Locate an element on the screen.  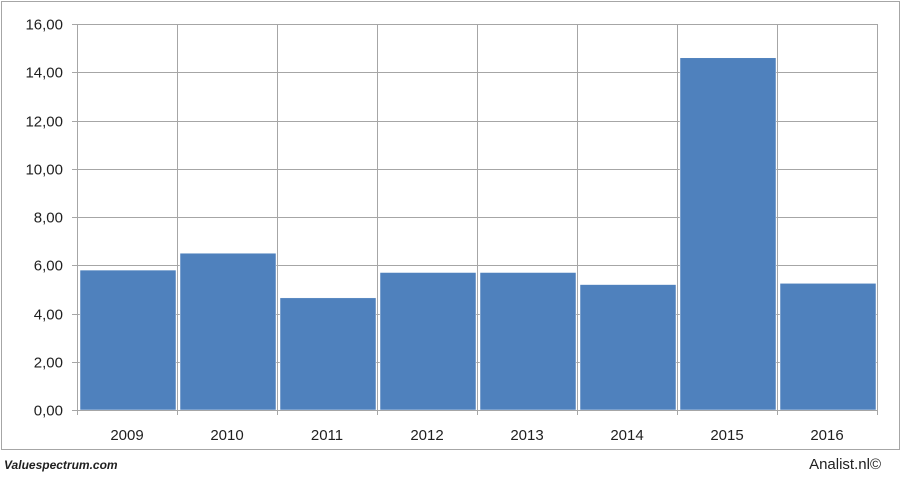
y-tick-label: 12,00 is located at coordinates (44, 122).